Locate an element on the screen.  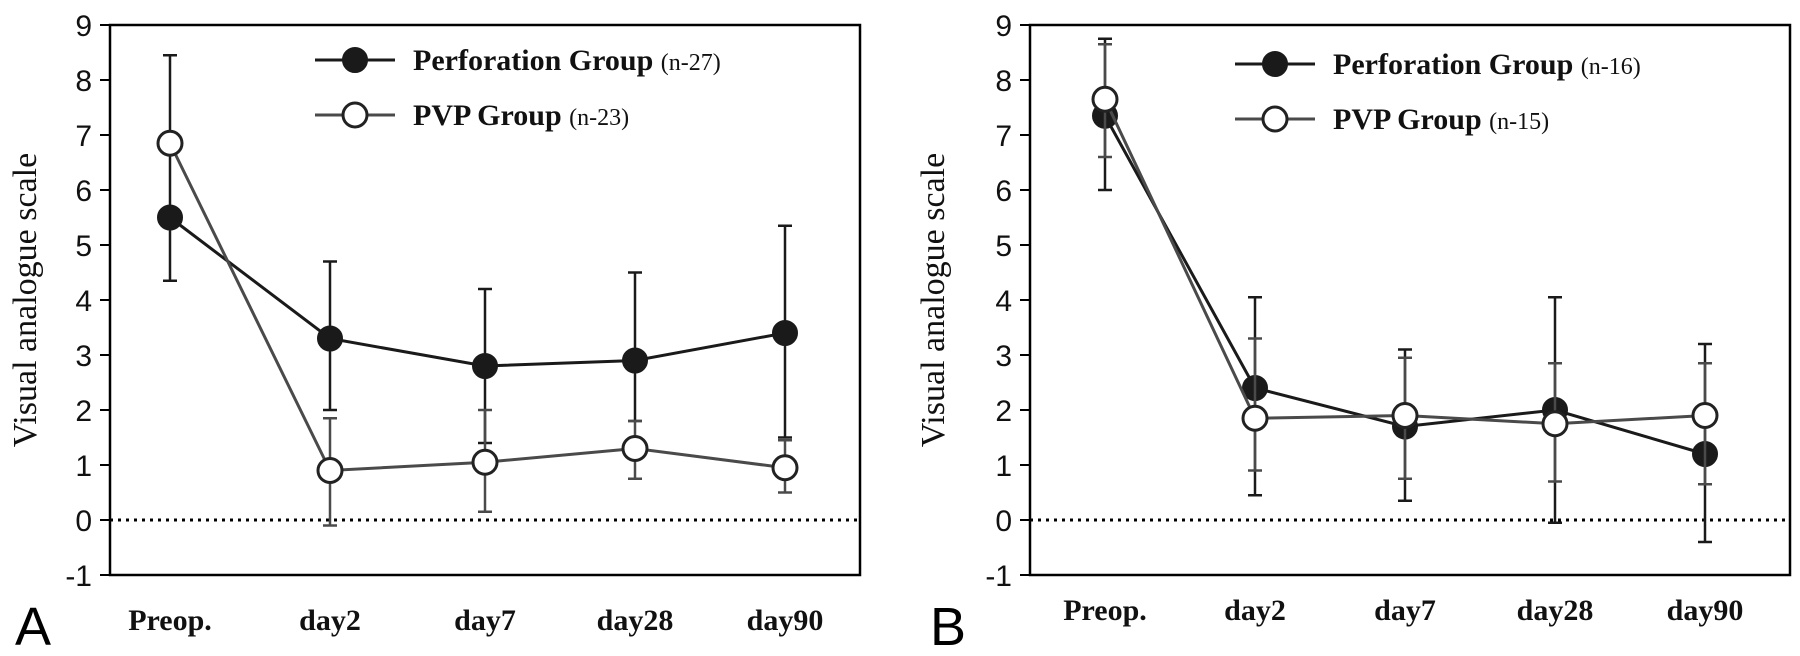
legend-label: PVP Group (n-15) is located at coordinates (1441, 119).